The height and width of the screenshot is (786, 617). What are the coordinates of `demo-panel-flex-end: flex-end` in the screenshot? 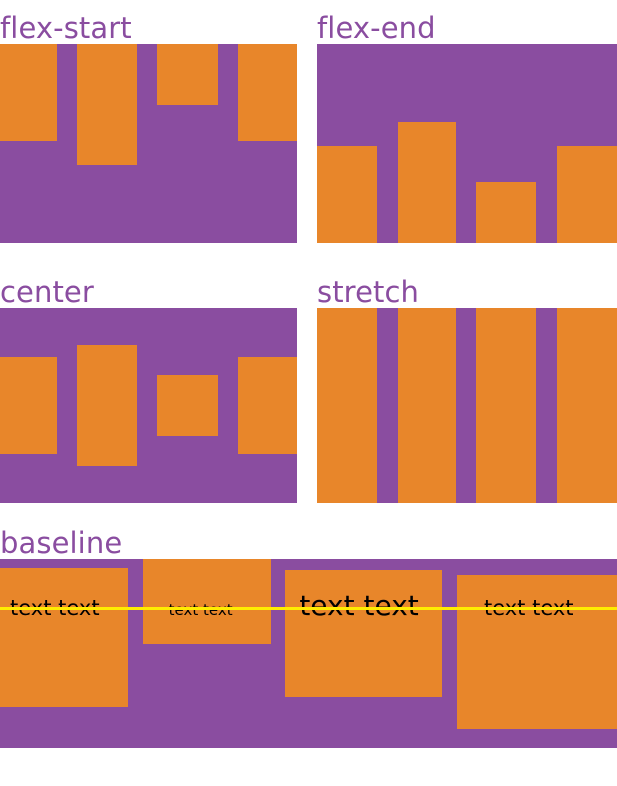 It's located at (467, 128).